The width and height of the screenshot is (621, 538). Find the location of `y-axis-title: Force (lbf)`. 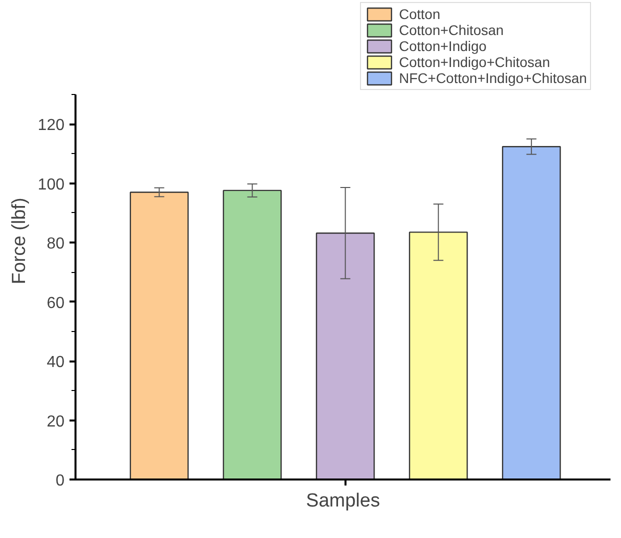

y-axis-title: Force (lbf) is located at coordinates (19, 241).